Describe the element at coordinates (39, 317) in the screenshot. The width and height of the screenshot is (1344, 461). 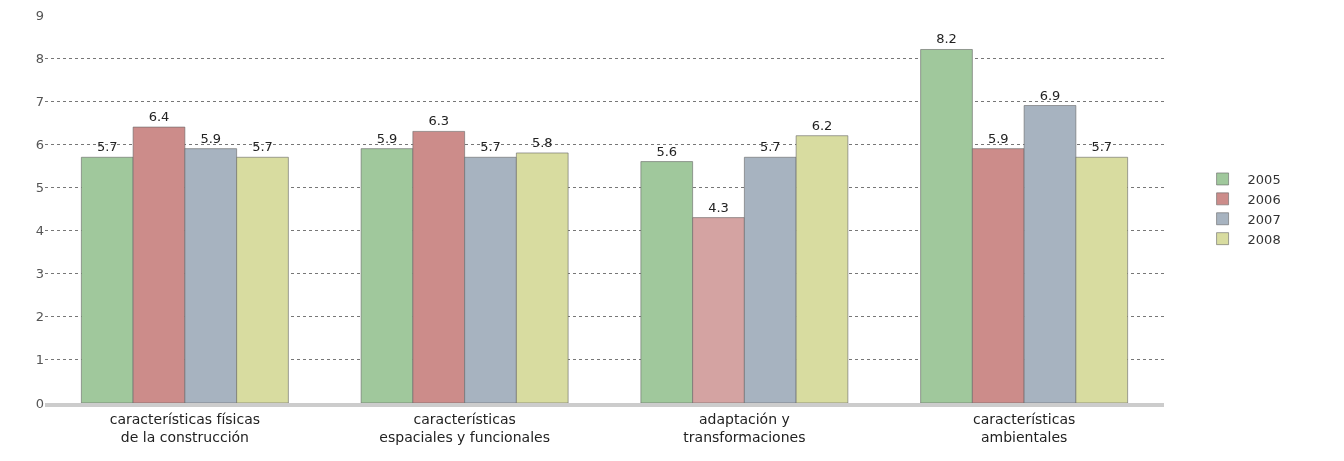
I see `y-tick-label: 2` at that location.